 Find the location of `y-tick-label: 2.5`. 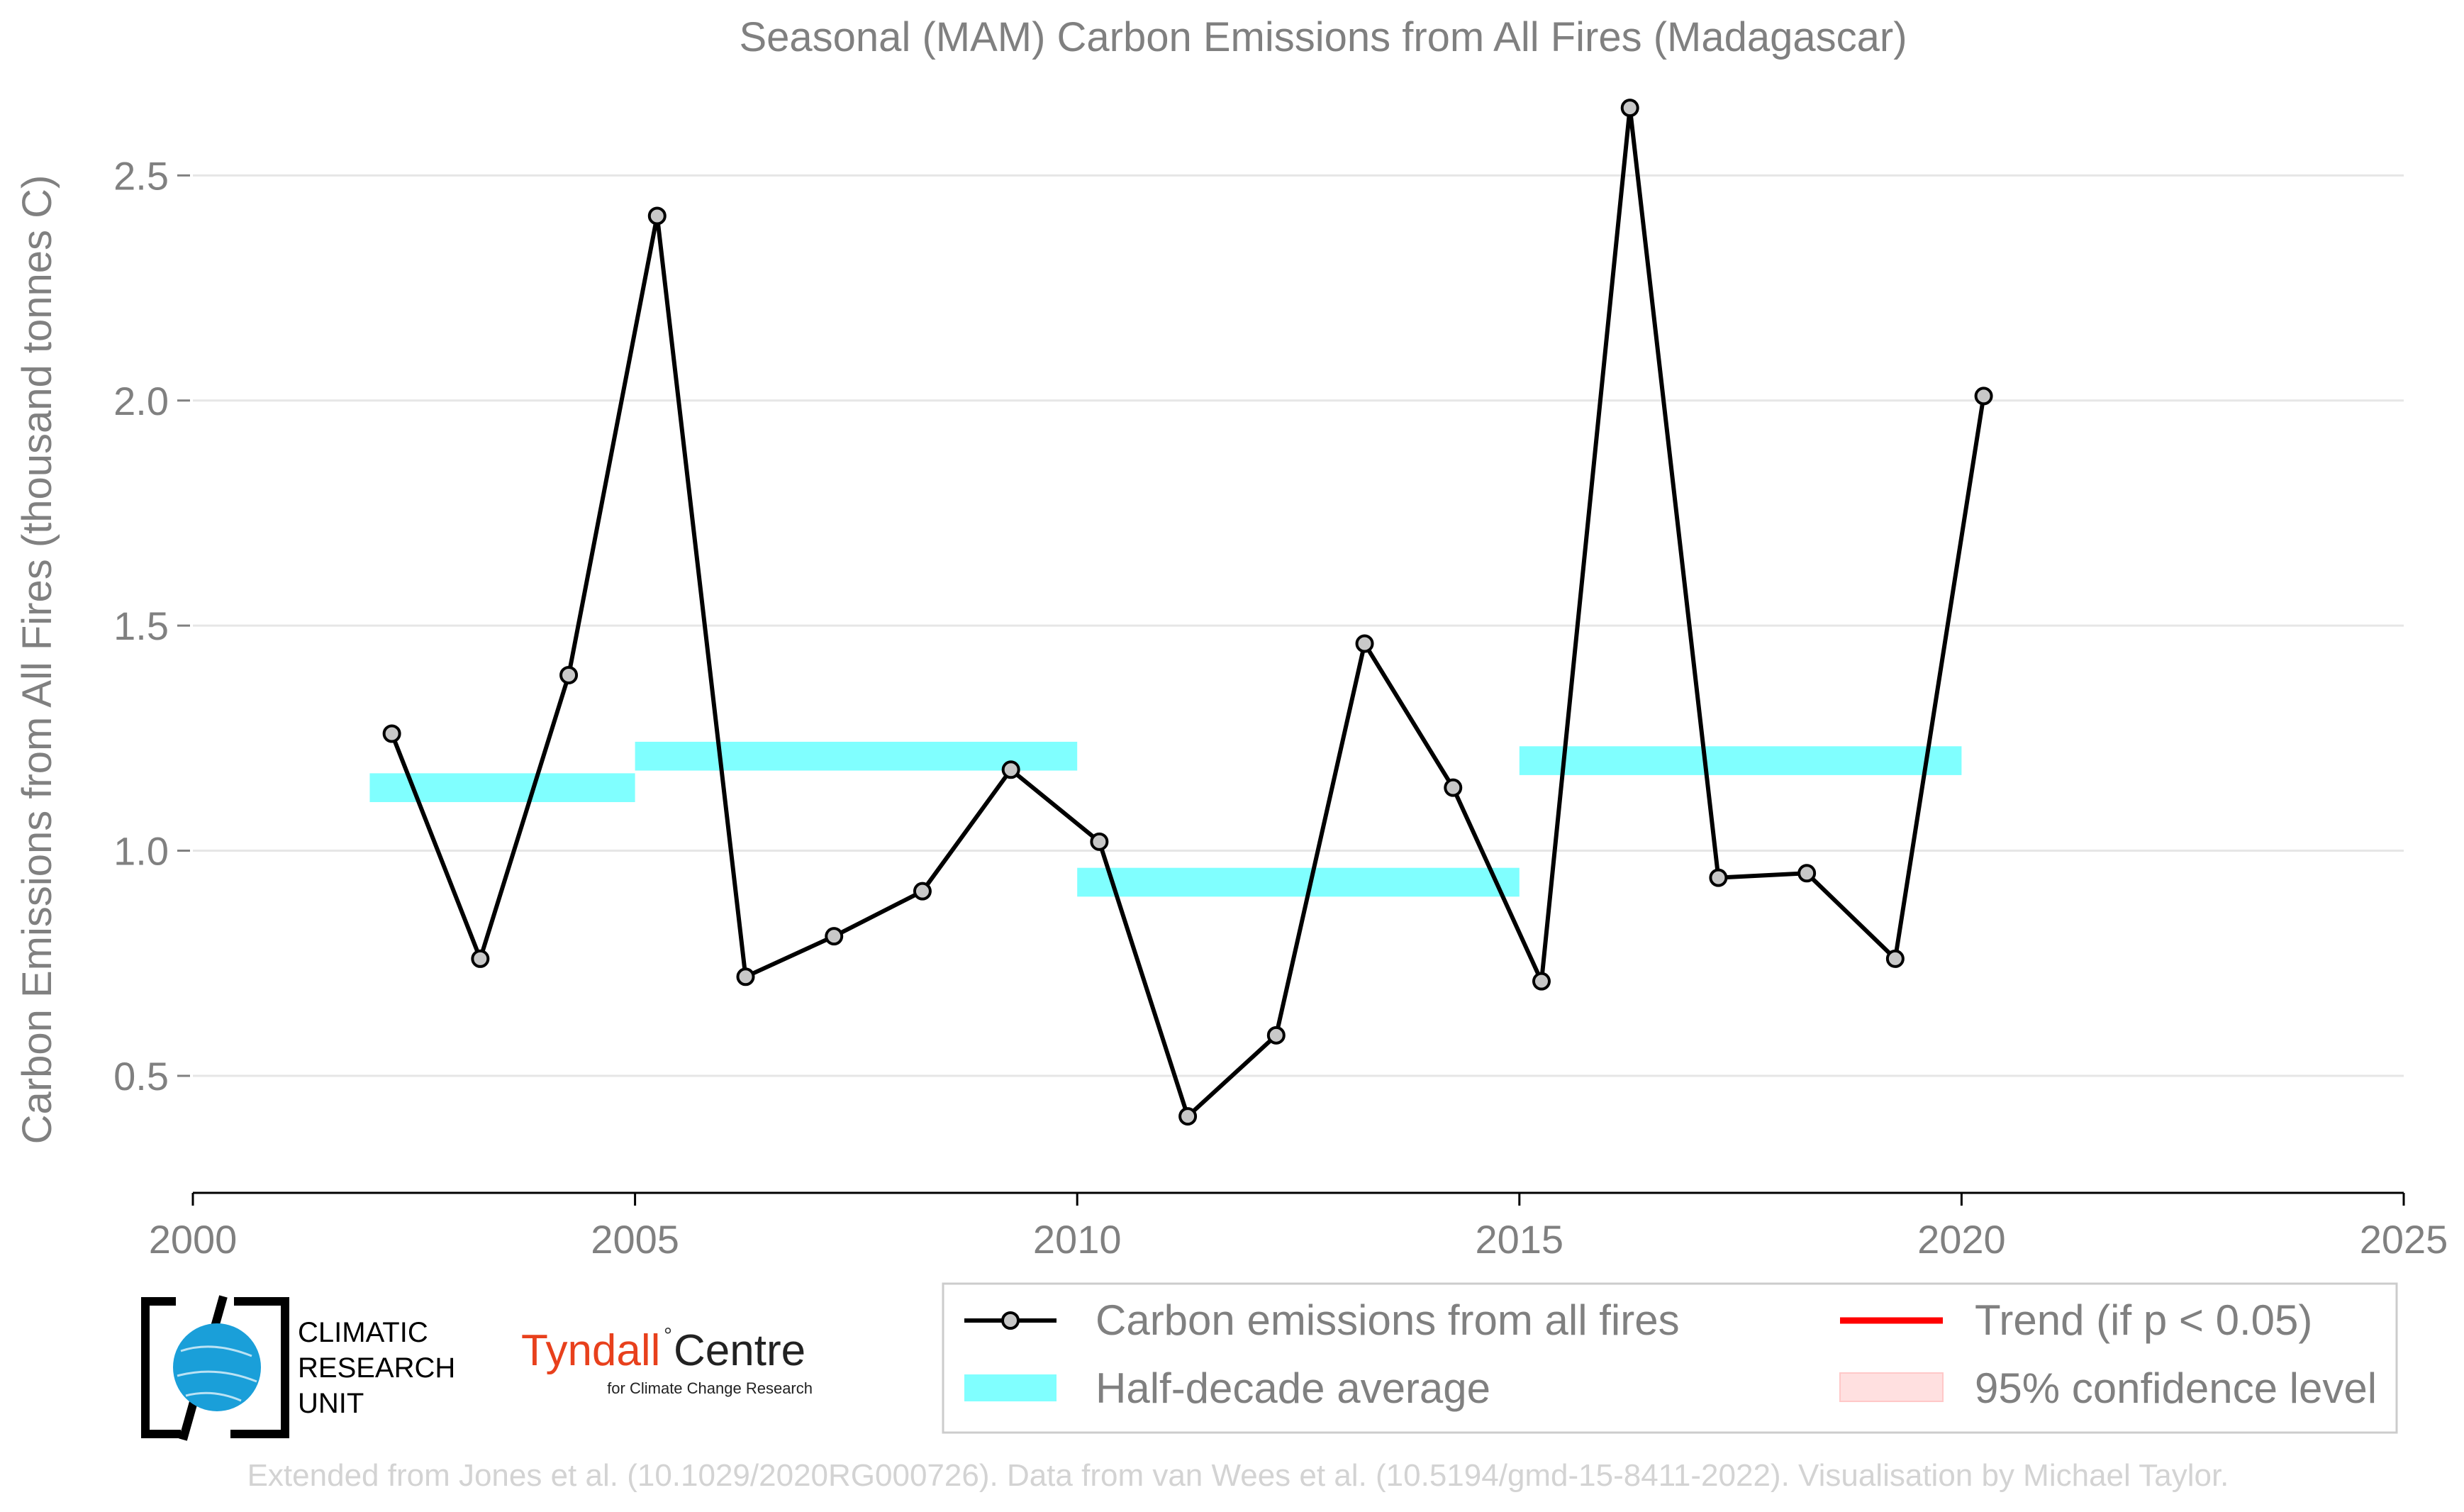

y-tick-label: 2.5 is located at coordinates (141, 175).